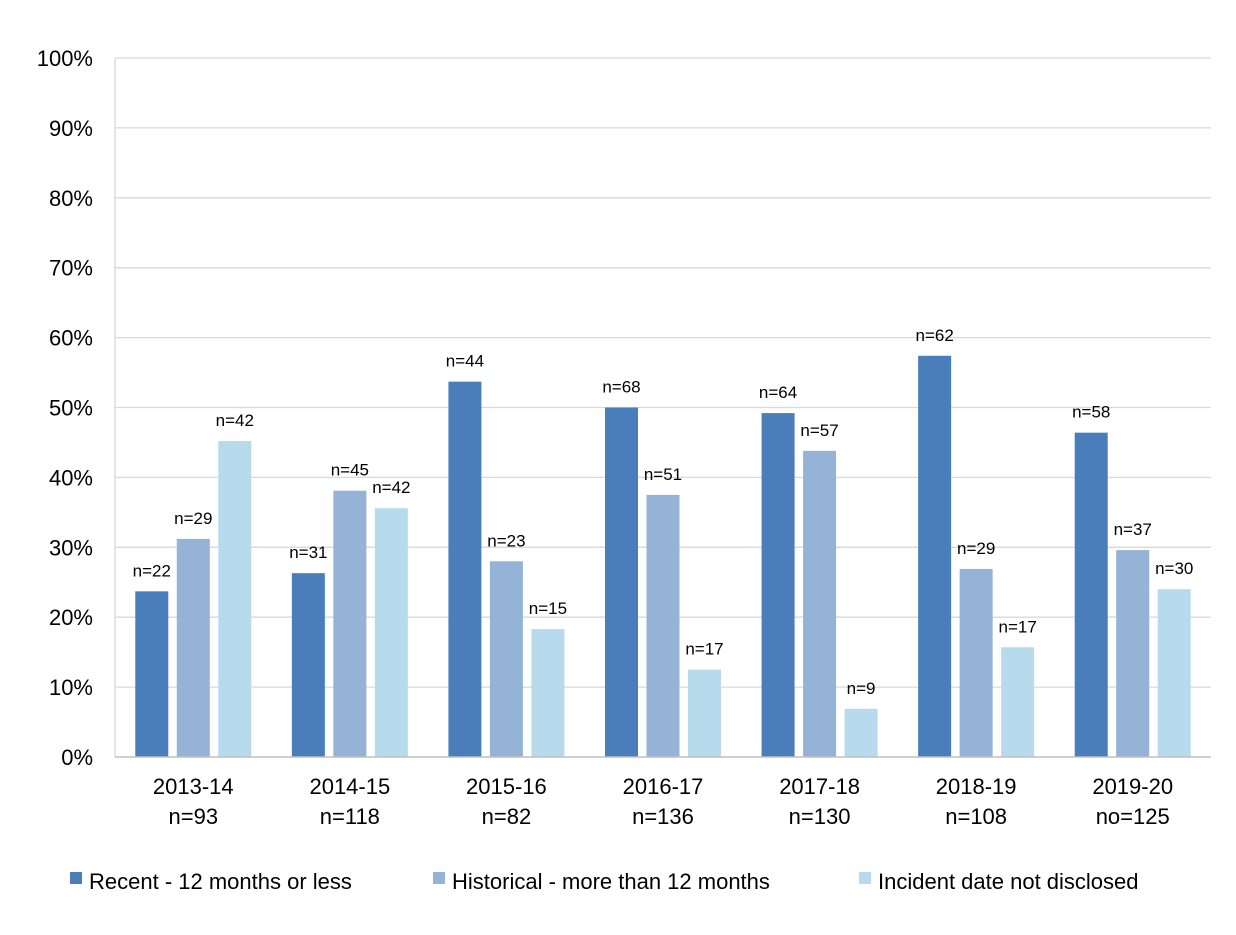 The height and width of the screenshot is (935, 1236). I want to click on x-tick-label: 2016-17, so click(663, 786).